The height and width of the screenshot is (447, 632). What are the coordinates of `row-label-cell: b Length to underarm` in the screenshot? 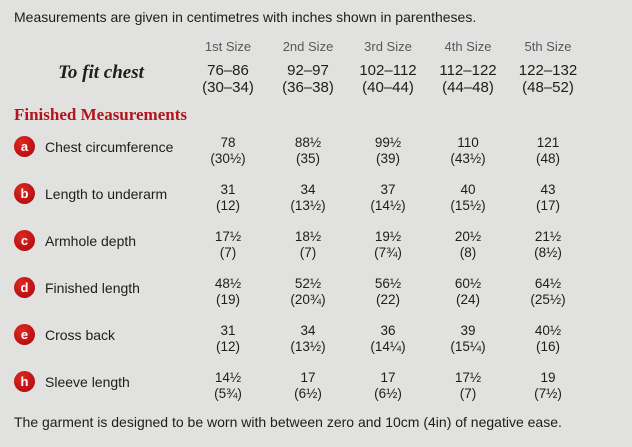 It's located at (101, 193).